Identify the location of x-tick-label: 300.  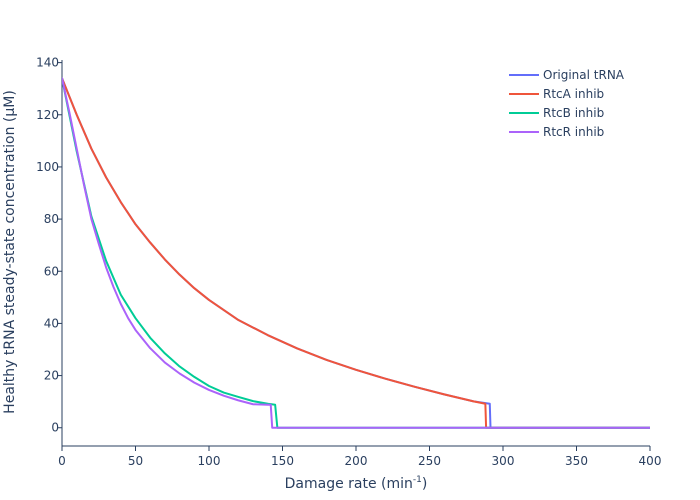
(503, 461).